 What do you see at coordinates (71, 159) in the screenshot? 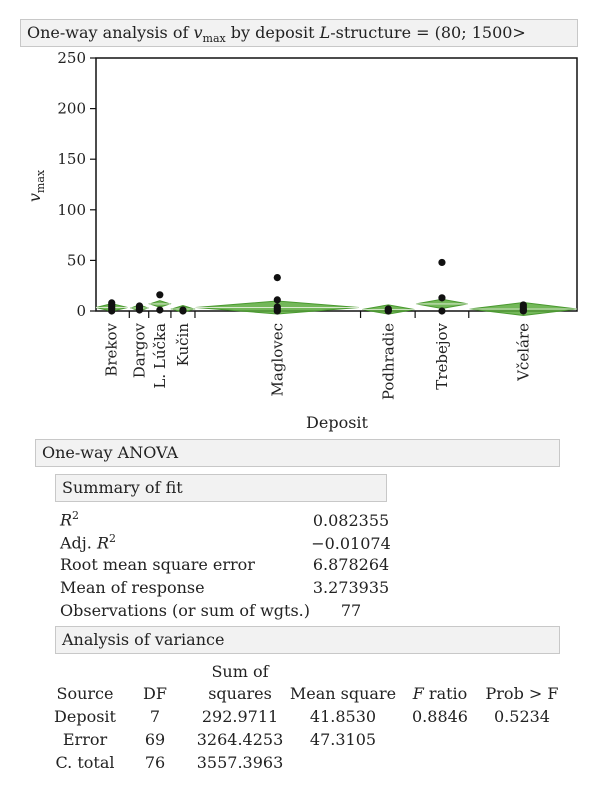
I see `y-tick-label: 150` at bounding box center [71, 159].